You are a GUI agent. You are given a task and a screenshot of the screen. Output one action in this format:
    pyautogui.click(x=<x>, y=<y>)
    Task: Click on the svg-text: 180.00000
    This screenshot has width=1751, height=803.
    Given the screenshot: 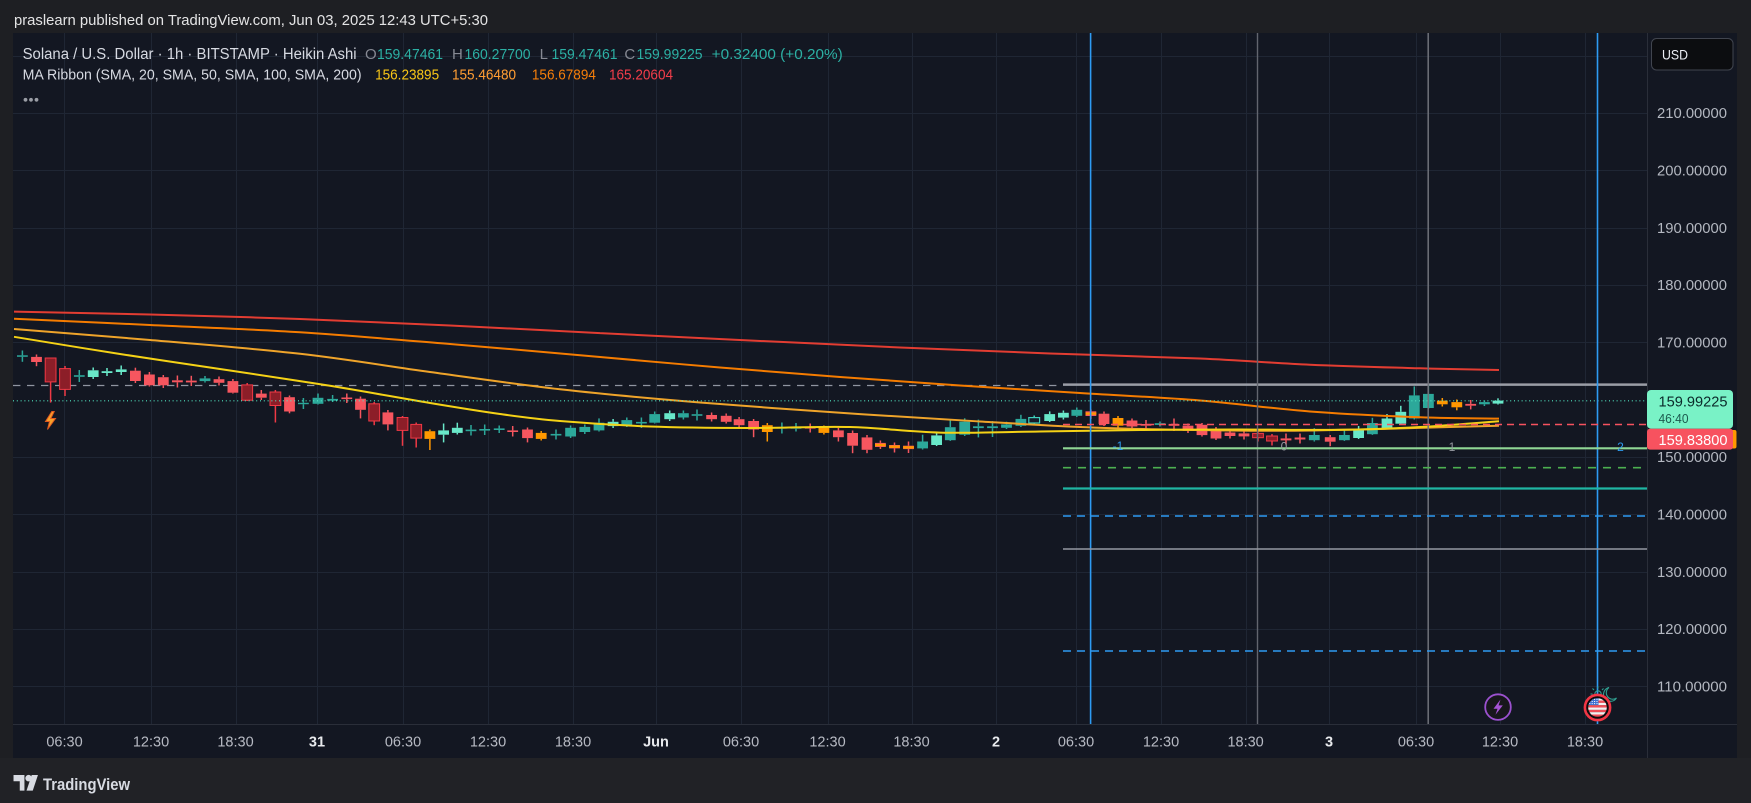 What is the action you would take?
    pyautogui.click(x=1692, y=286)
    